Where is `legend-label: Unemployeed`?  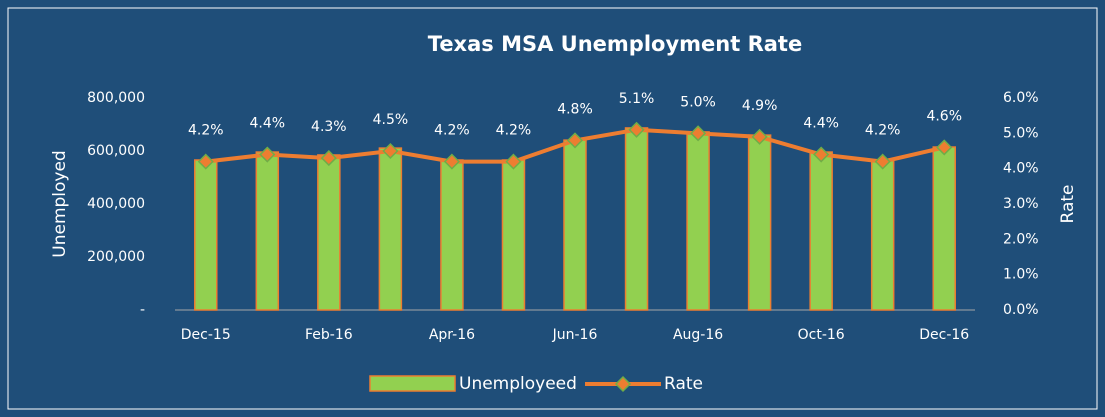
legend-label: Unemployeed is located at coordinates (518, 384).